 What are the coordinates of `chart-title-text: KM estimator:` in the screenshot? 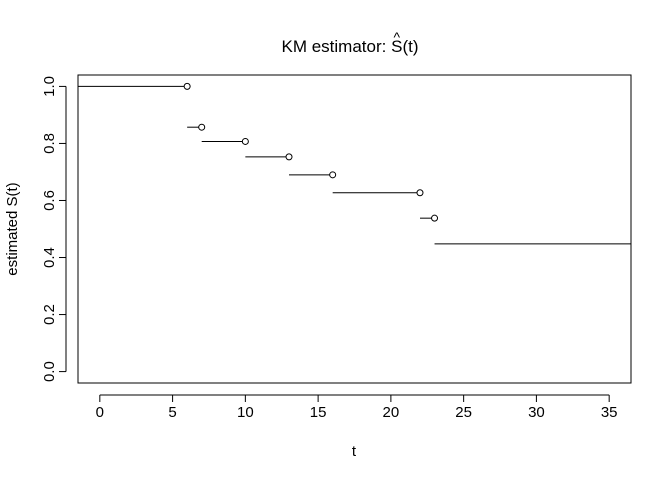 It's located at (337, 46).